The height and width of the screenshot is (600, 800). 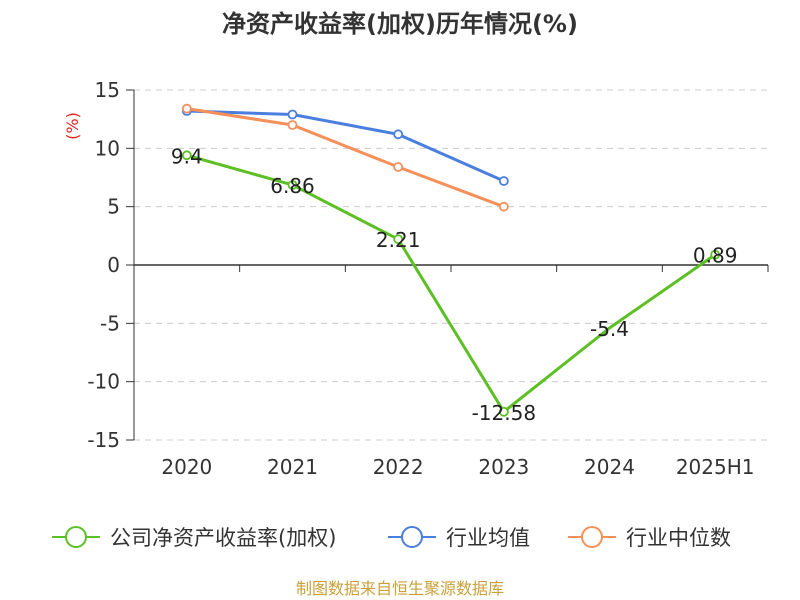 I want to click on data-label: 9.4, so click(x=187, y=156).